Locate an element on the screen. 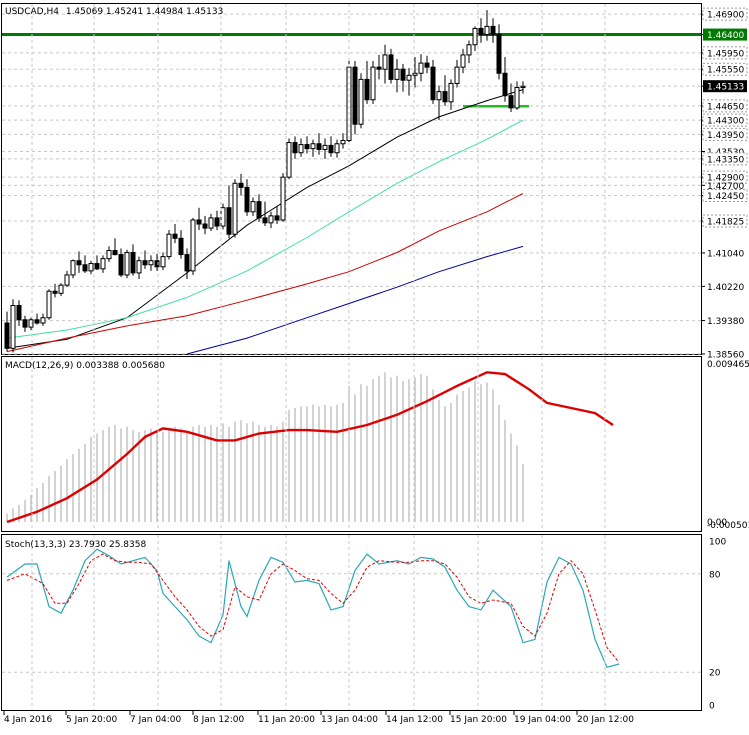  stoch-panel-title: Stoch(13,3,3) 23.7930 25.8358 is located at coordinates (75, 545).